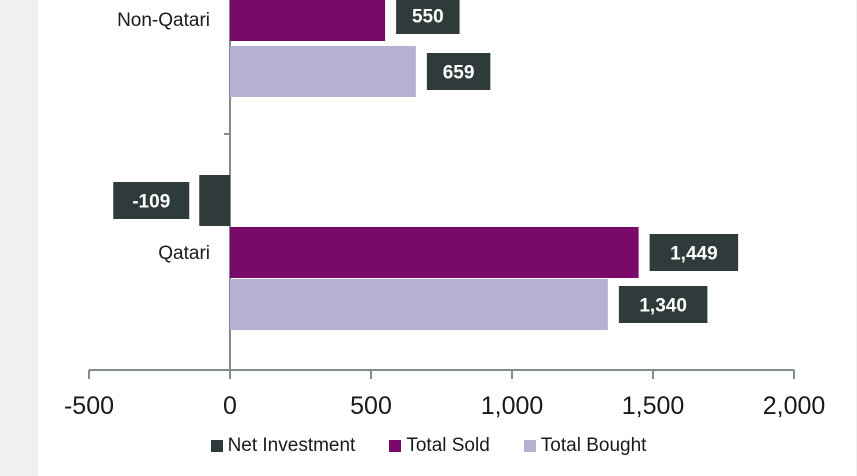  Describe the element at coordinates (448, 445) in the screenshot. I see `legend-label-total-sold: Total Sold` at that location.